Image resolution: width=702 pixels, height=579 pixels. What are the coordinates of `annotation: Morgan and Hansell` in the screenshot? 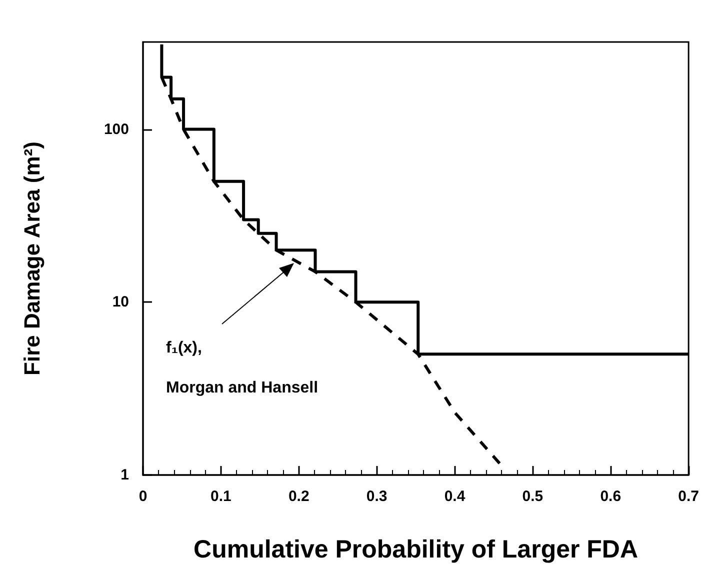 It's located at (242, 388).